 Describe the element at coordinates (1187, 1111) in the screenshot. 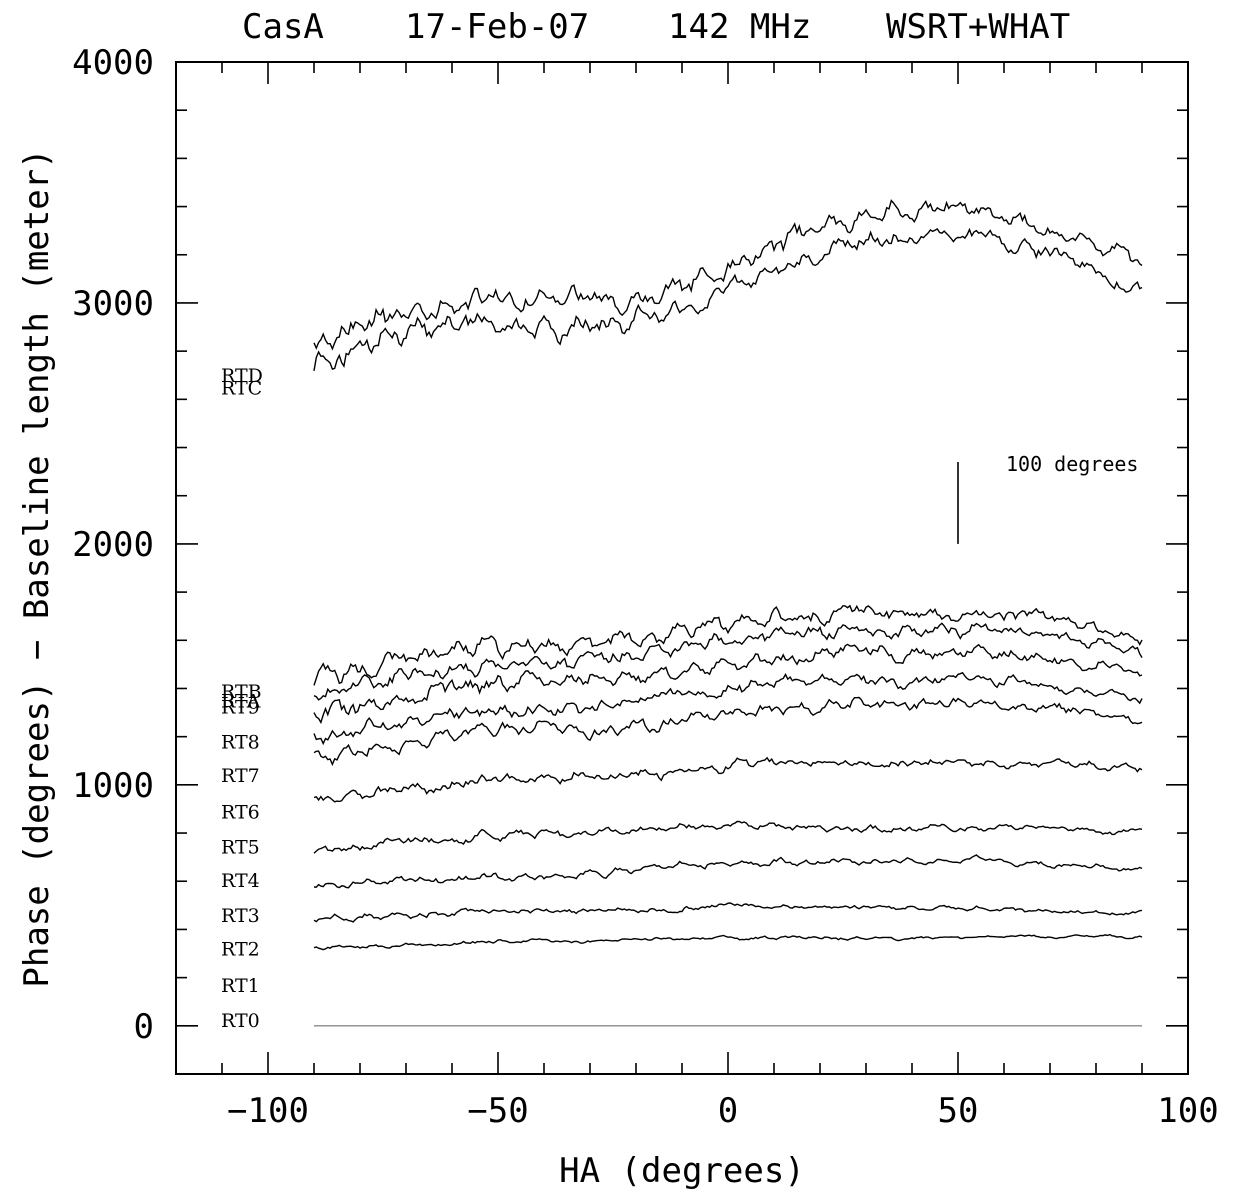

I see `x-tick-label: 100` at that location.